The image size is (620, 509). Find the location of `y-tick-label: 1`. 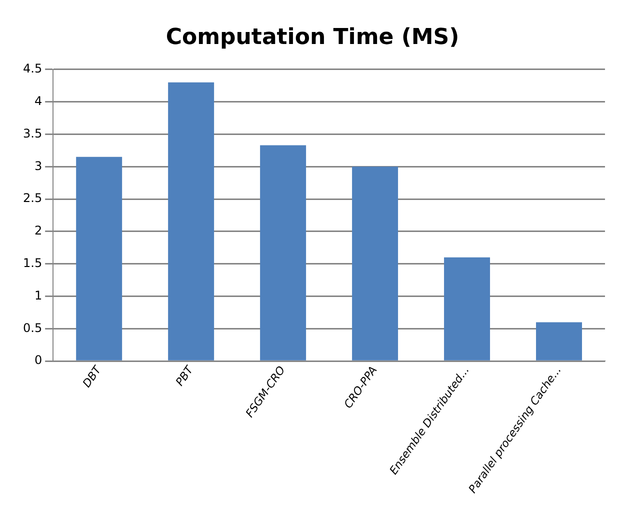

y-tick-label: 1 is located at coordinates (38, 295).